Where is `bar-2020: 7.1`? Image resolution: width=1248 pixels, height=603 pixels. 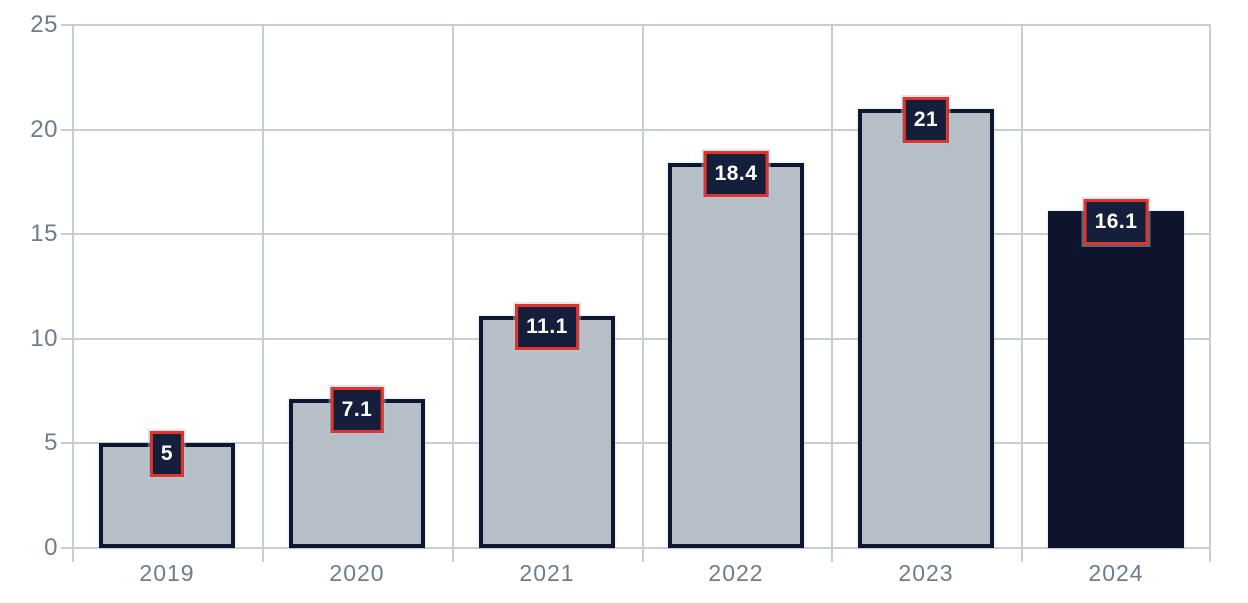
bar-2020: 7.1 is located at coordinates (357, 467).